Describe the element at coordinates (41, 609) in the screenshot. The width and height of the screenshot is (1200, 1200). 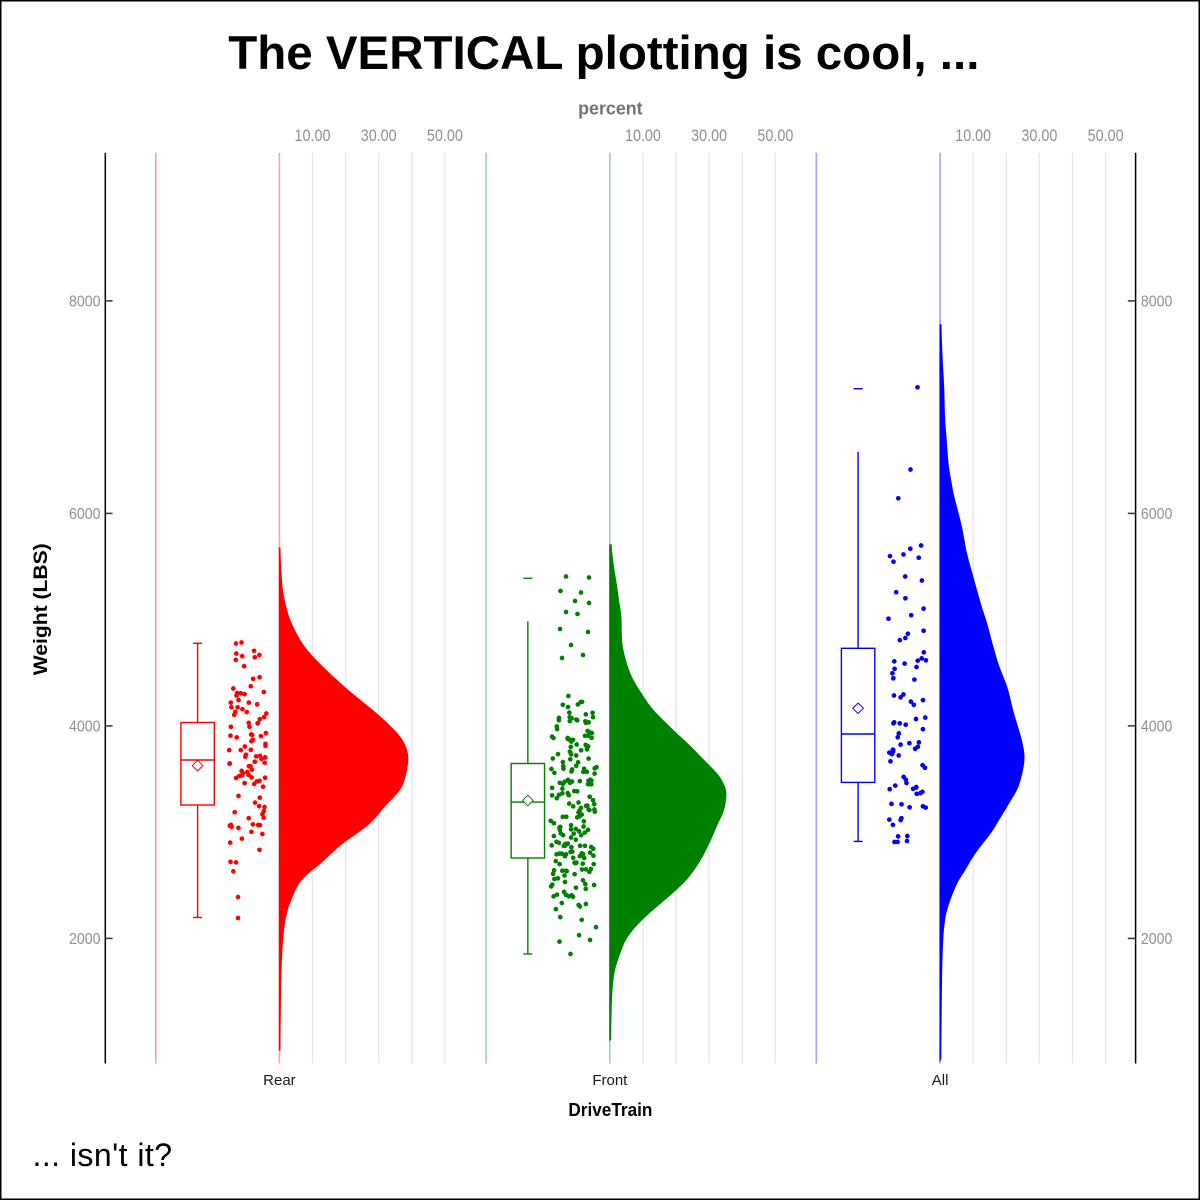
I see `svg-text: Weight (LBS)` at that location.